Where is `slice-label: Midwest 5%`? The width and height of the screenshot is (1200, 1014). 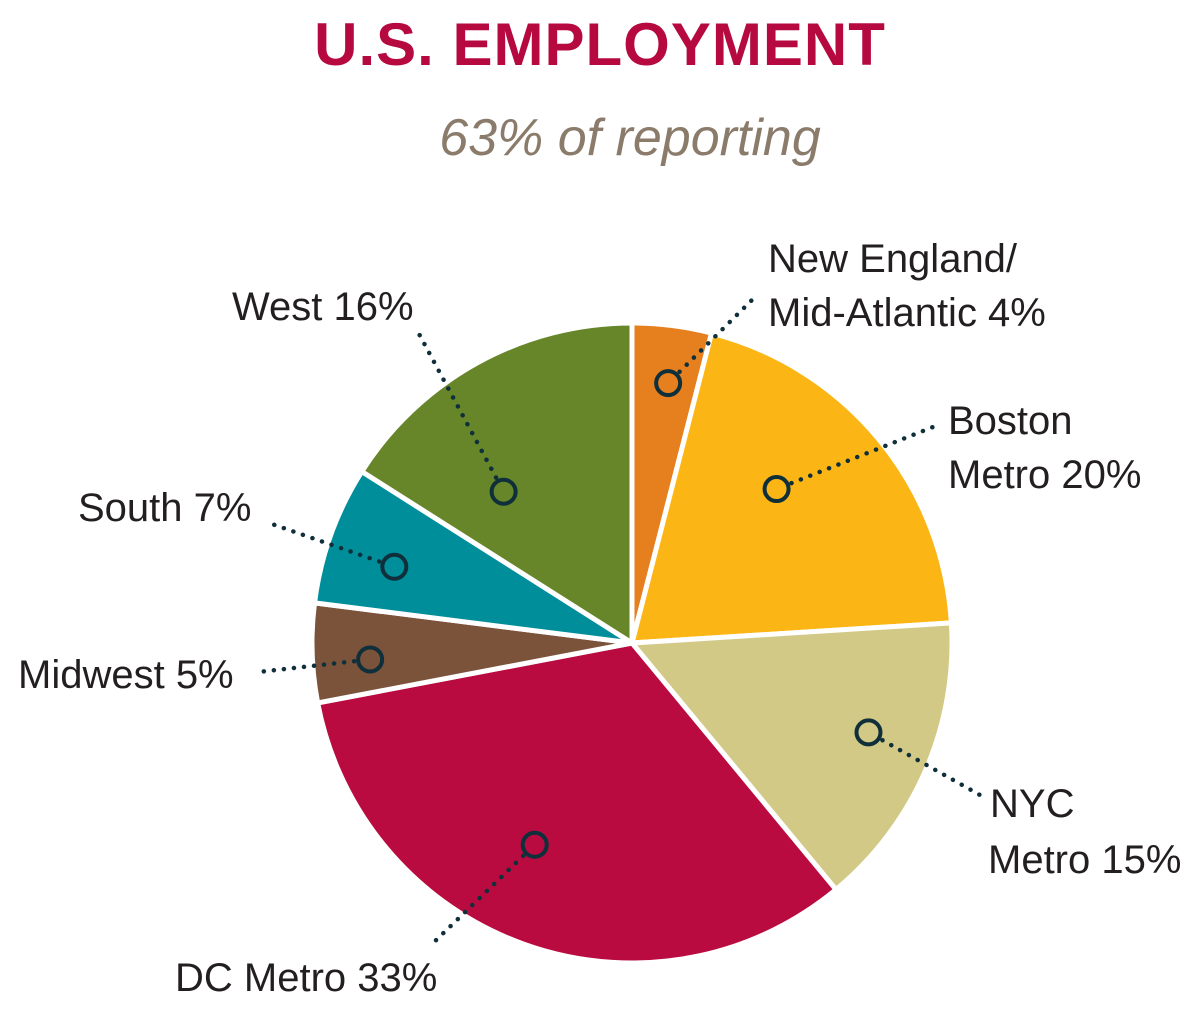
slice-label: Midwest 5% is located at coordinates (126, 675).